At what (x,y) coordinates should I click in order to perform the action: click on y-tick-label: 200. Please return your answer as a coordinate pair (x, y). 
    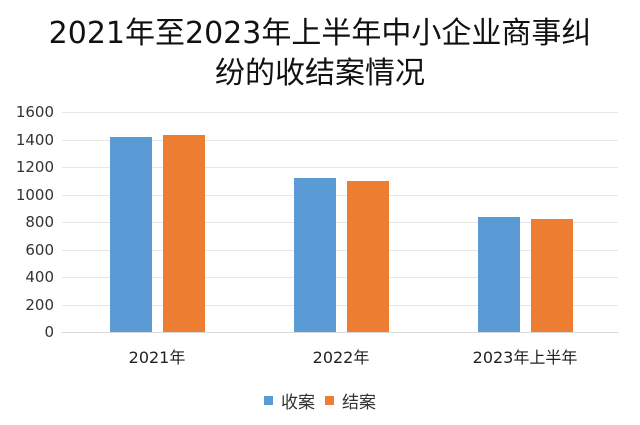
    Looking at the image, I should click on (39, 304).